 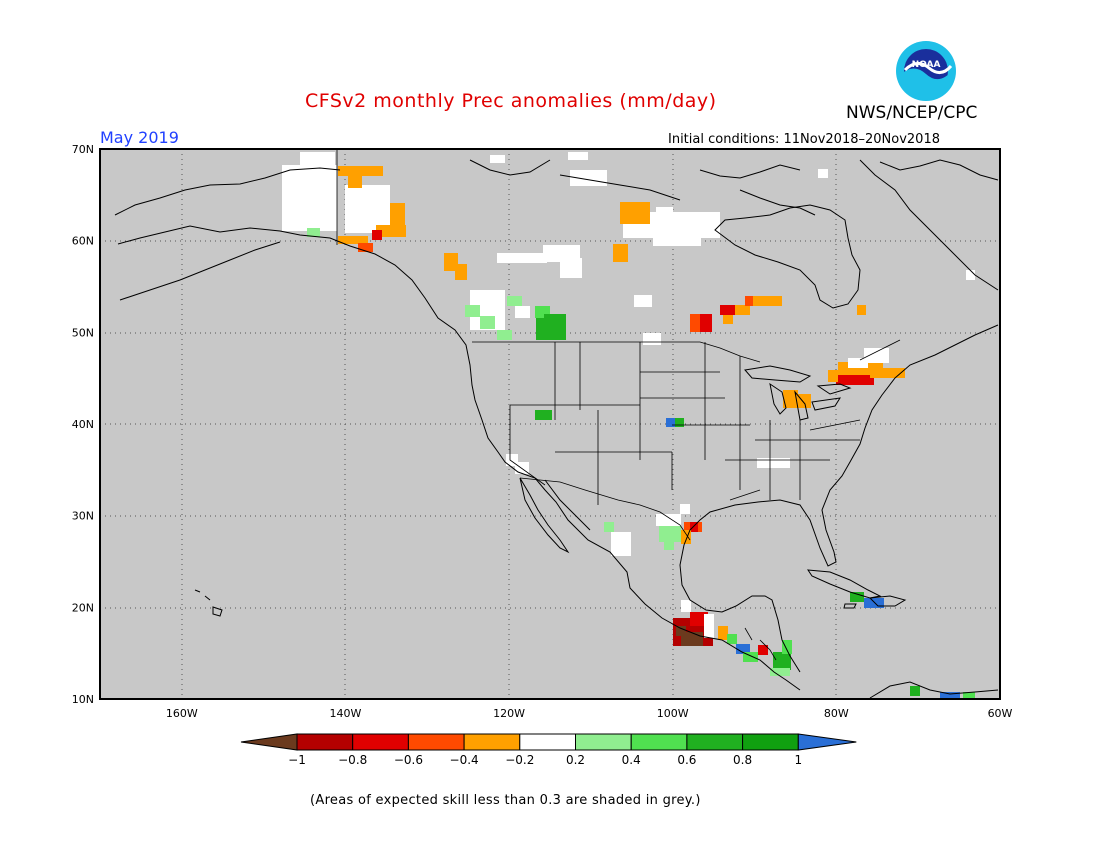 I want to click on longitude-label: 60W, so click(x=1000, y=713).